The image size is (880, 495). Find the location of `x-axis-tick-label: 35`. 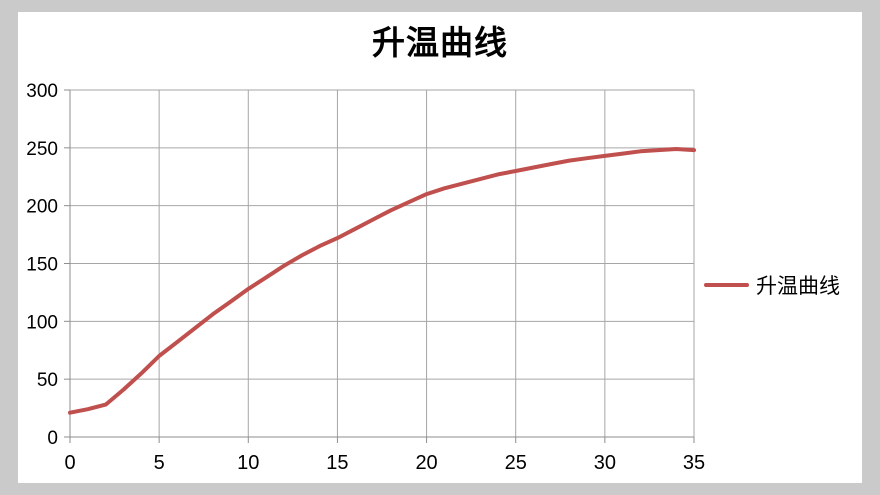

x-axis-tick-label: 35 is located at coordinates (694, 463).